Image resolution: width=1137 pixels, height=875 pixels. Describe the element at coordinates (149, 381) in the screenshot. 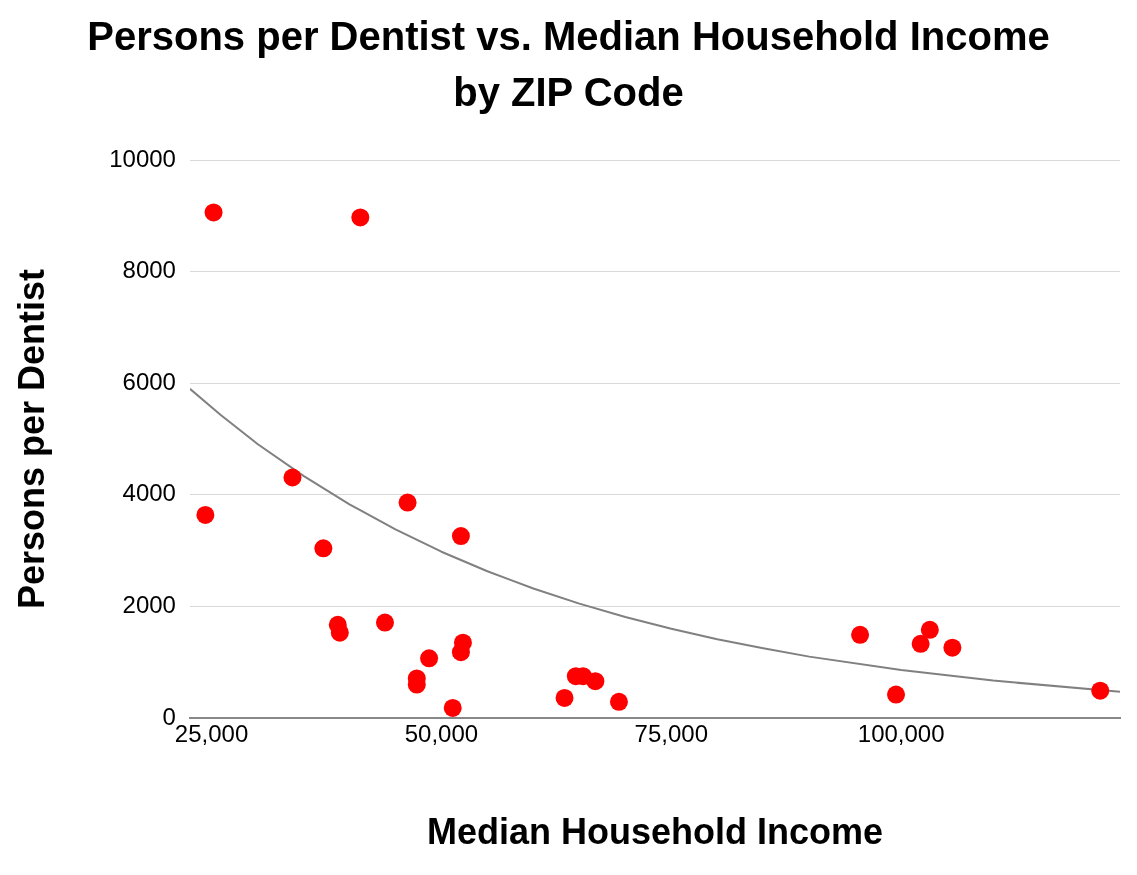

I see `y-tick-label: 6000` at that location.